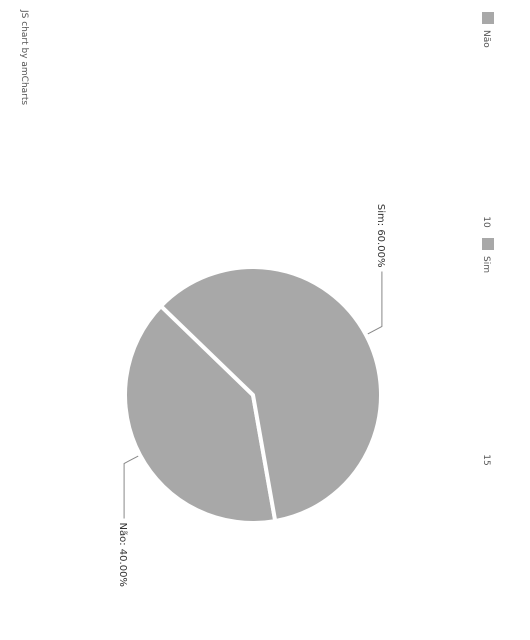 The image size is (530, 640). What do you see at coordinates (486, 222) in the screenshot?
I see `legend-value-nao: 10` at bounding box center [486, 222].